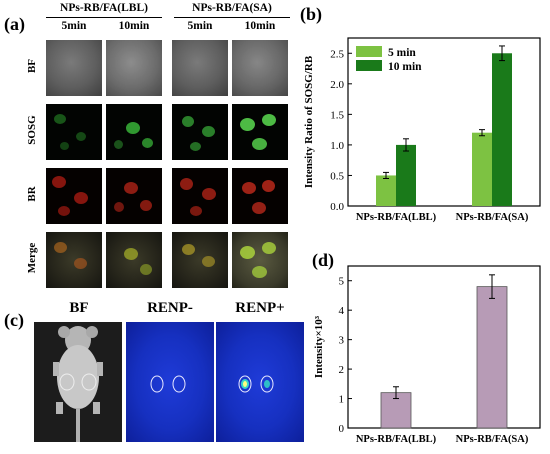  Describe the element at coordinates (337, 146) in the screenshot. I see `y-tick-label-2: 1.0` at that location.